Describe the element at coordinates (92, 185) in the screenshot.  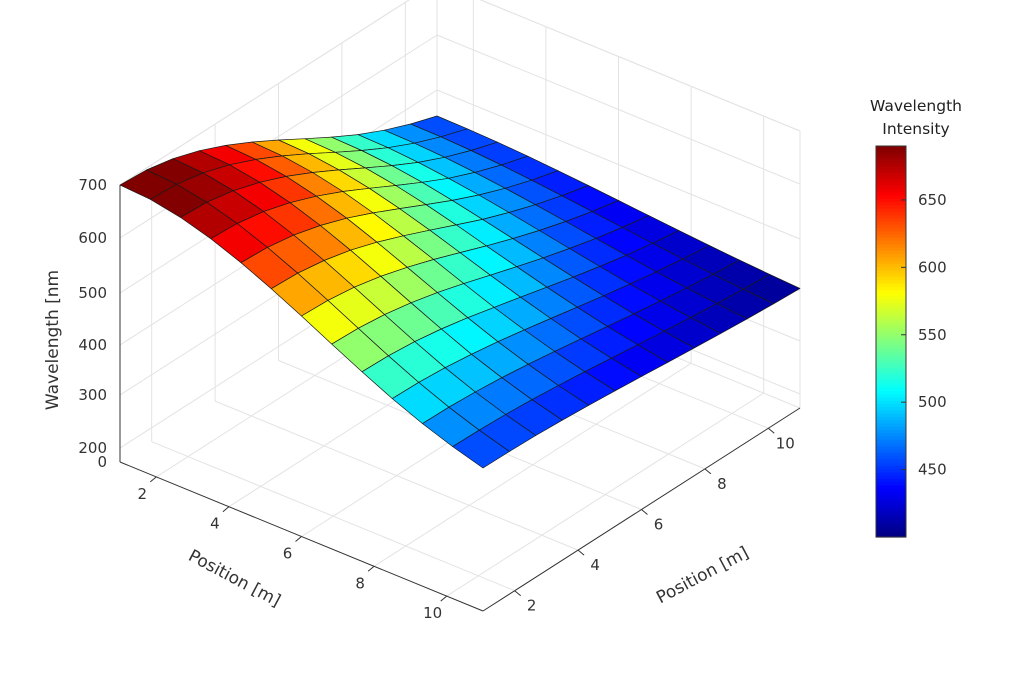
I see `z-tick-label: 700` at that location.